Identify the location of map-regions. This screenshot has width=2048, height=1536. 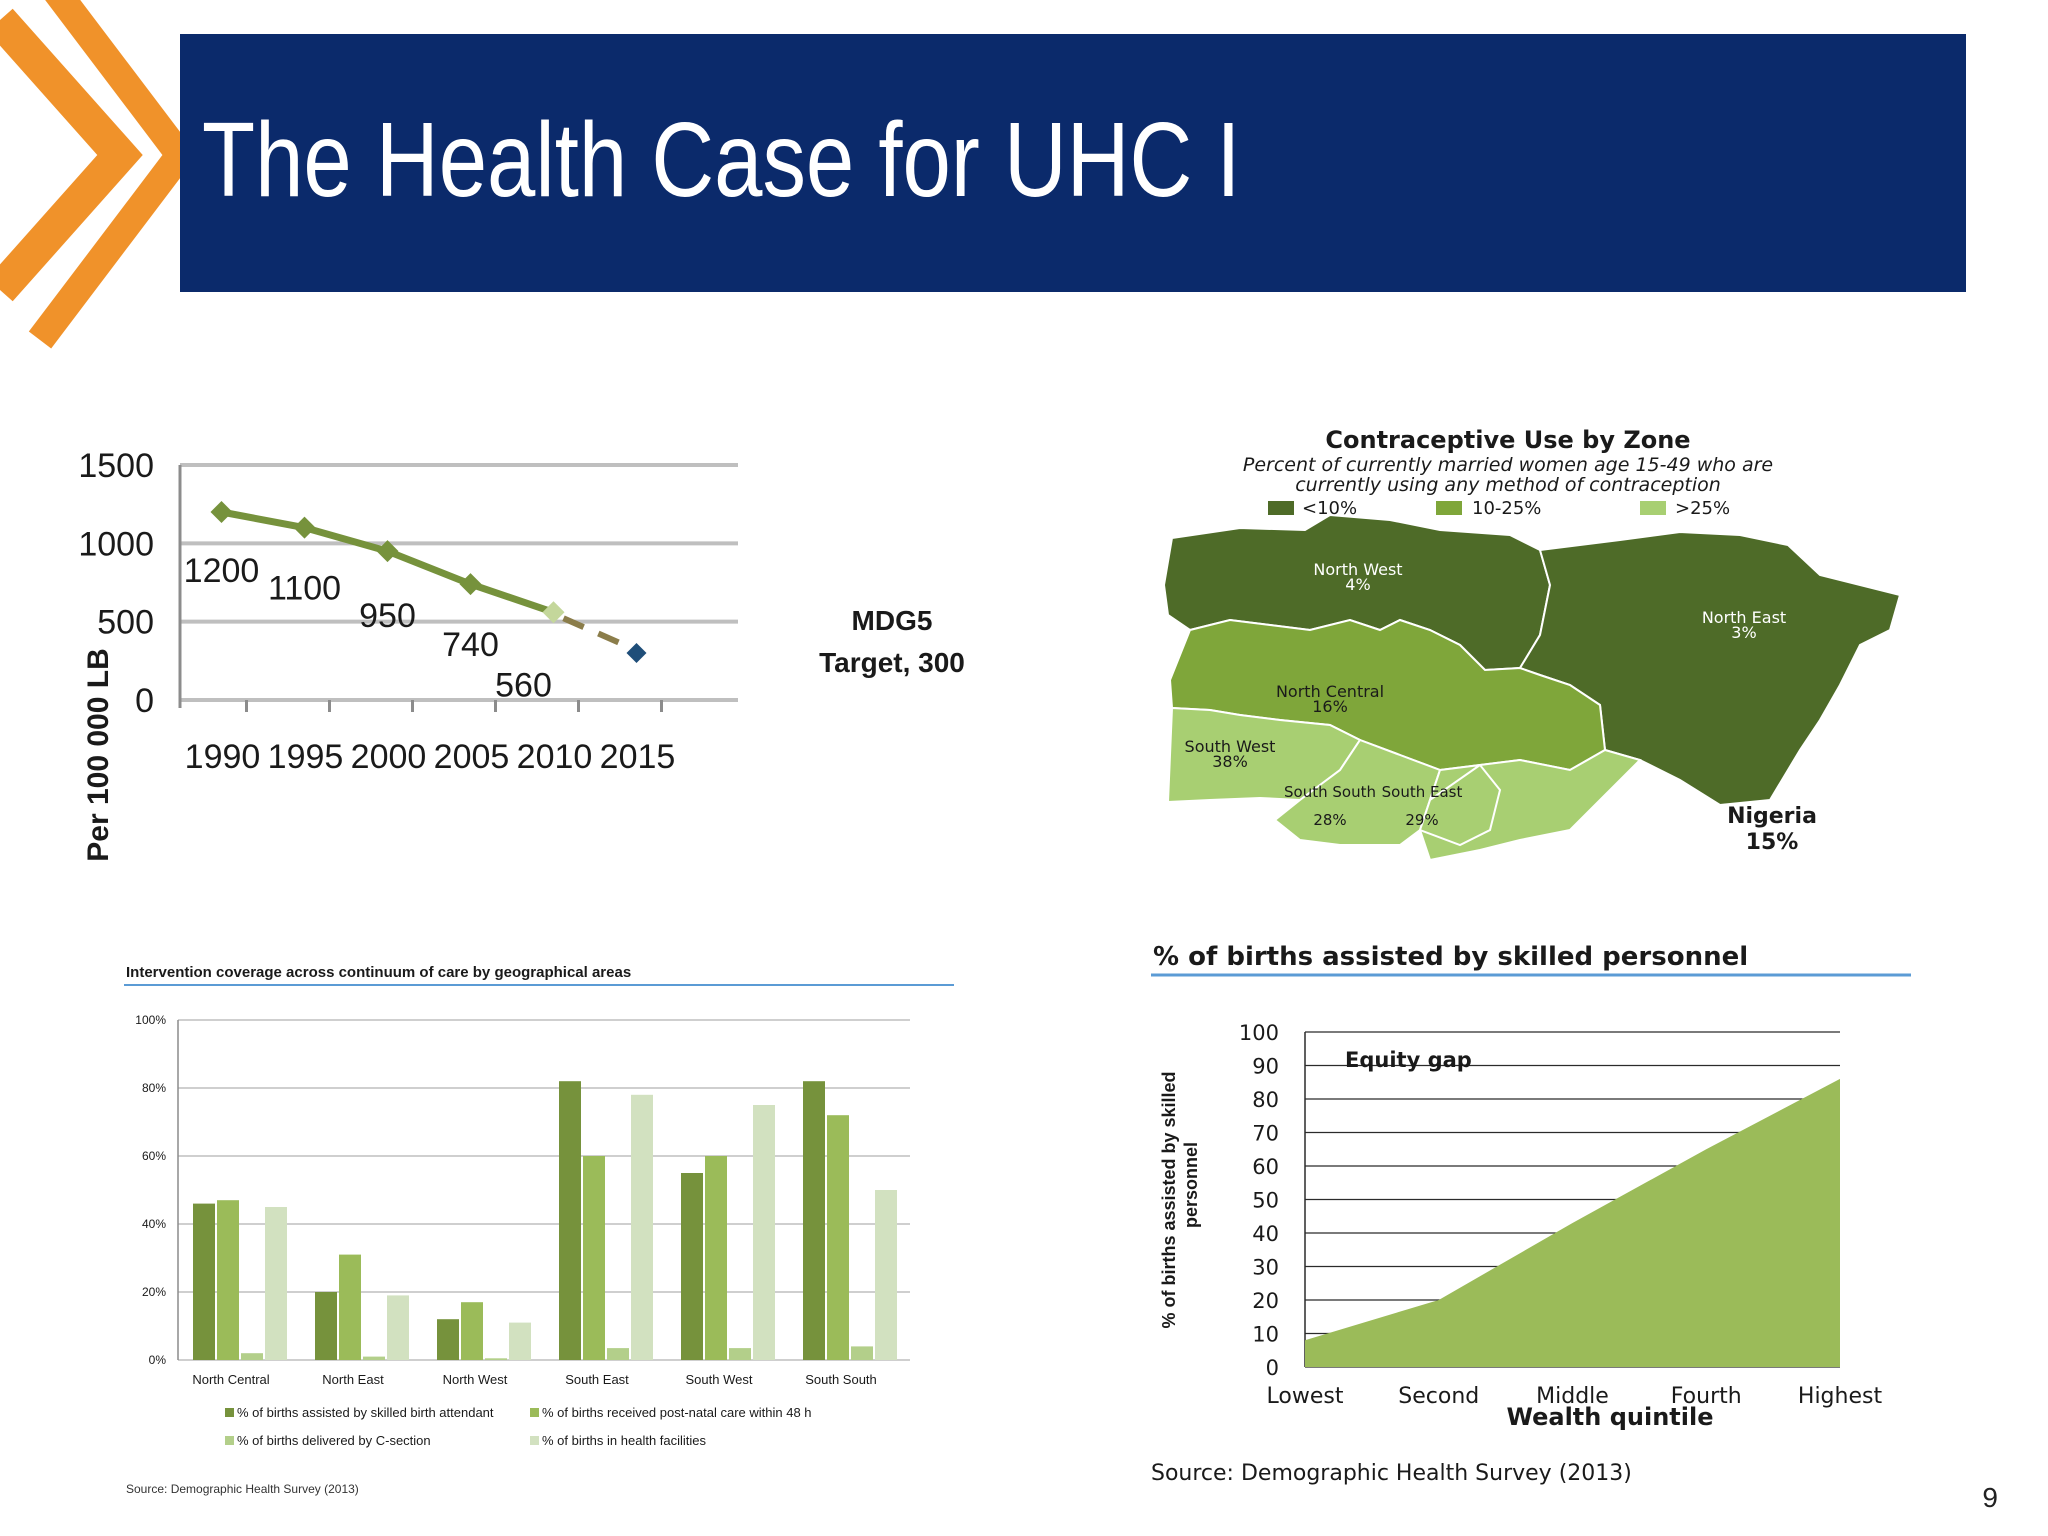
(1532, 687).